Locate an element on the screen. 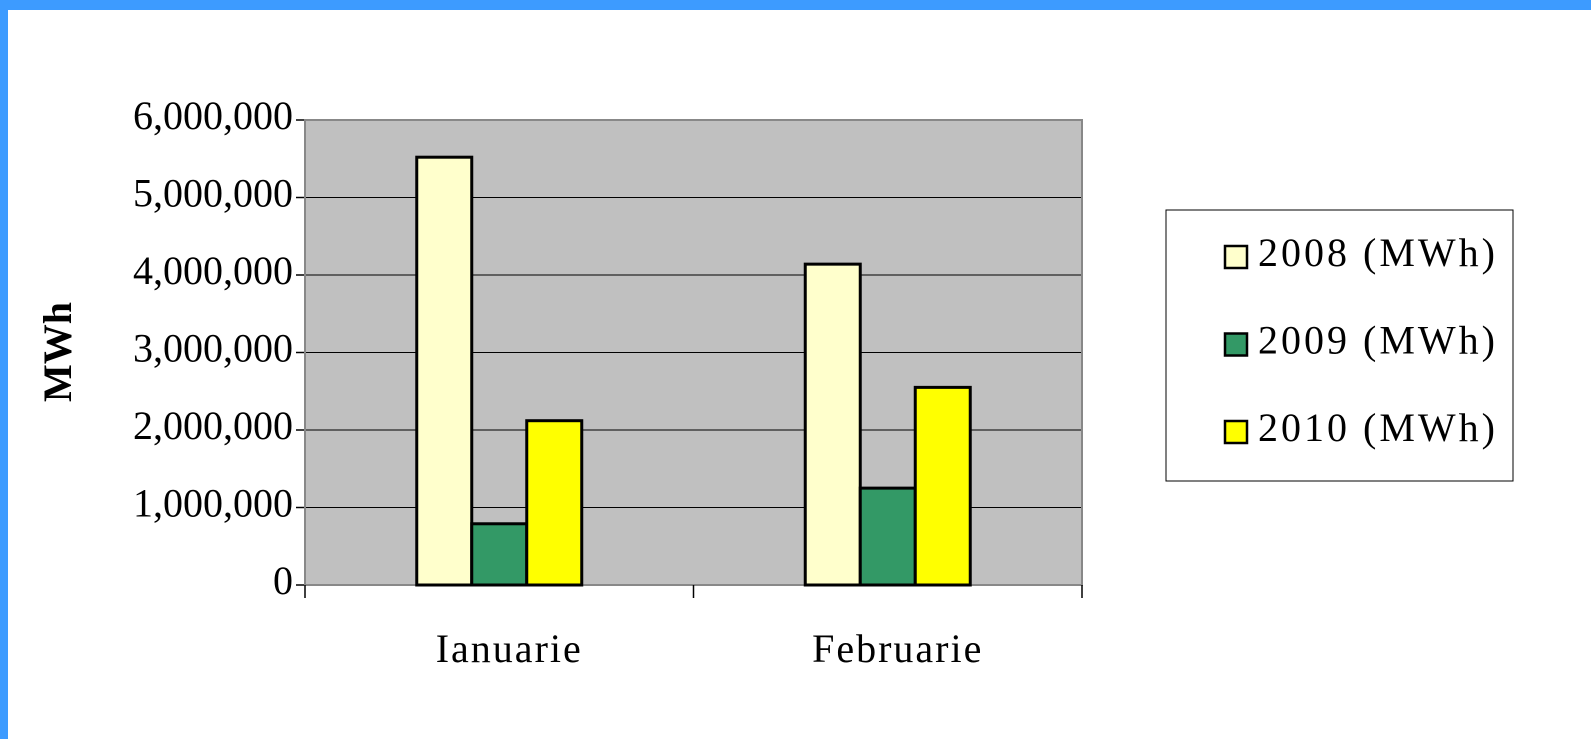 The height and width of the screenshot is (739, 1591). y-tick-label: 3,000,000 is located at coordinates (213, 348).